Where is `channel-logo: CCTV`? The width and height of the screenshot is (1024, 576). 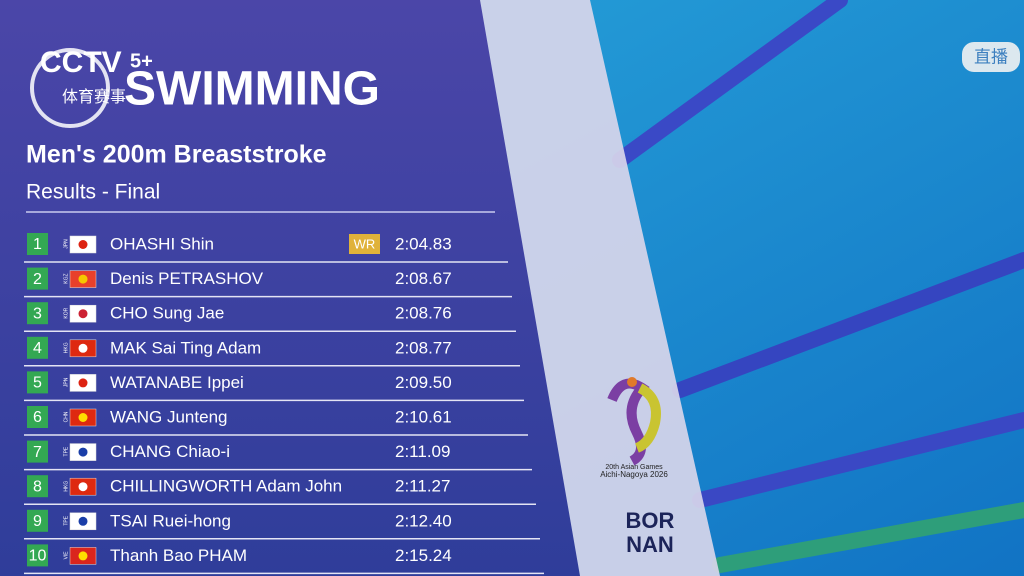 channel-logo: CCTV is located at coordinates (81, 62).